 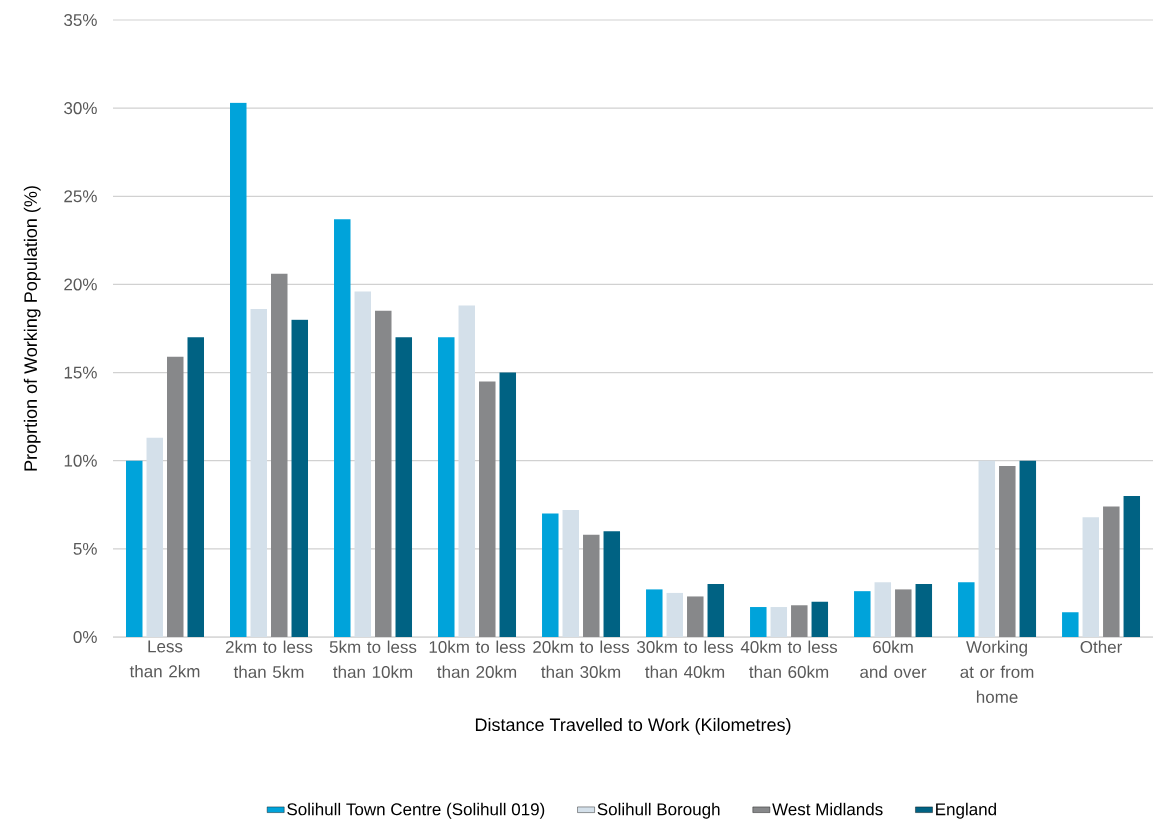 I want to click on y-tick-label: 30%, so click(x=80, y=108).